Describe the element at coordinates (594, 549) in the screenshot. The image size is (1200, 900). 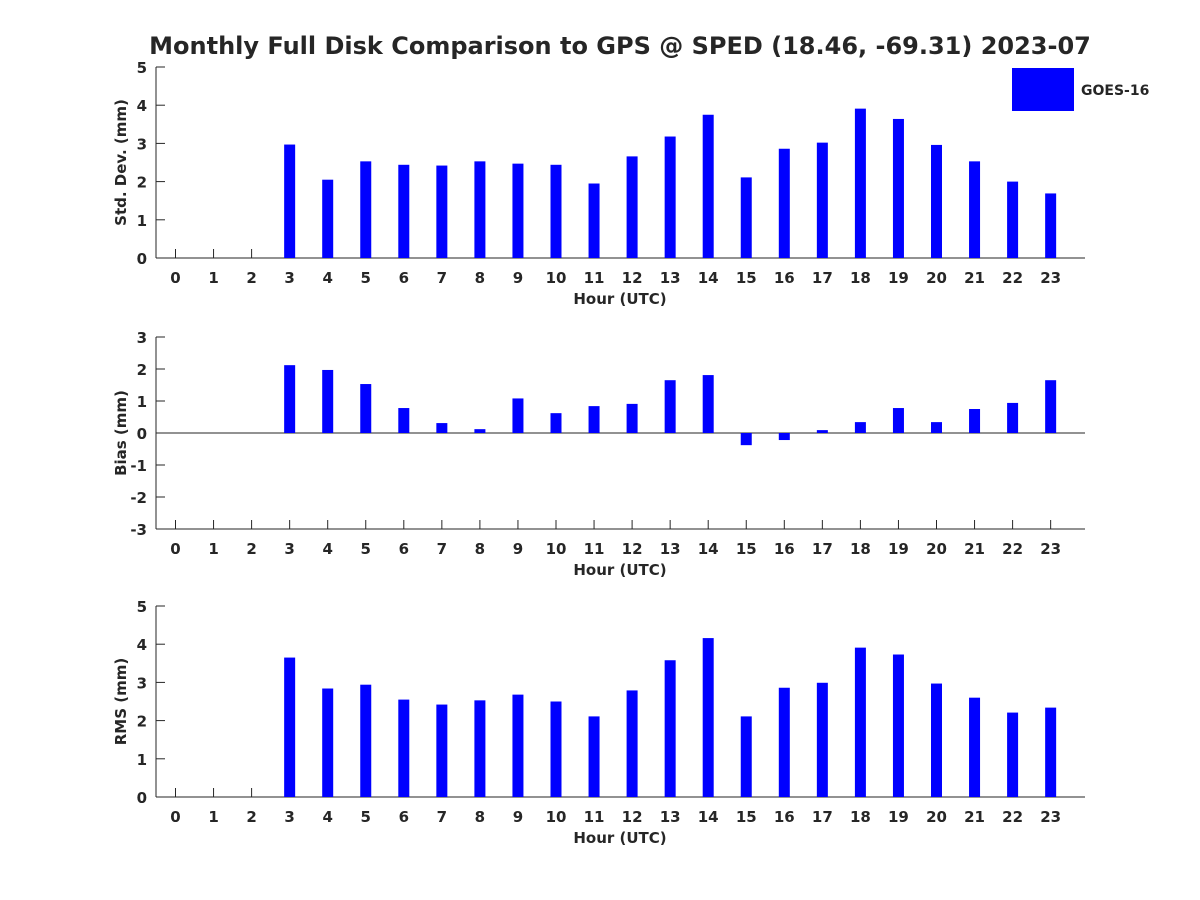
I see `x-tick-label: 11` at that location.